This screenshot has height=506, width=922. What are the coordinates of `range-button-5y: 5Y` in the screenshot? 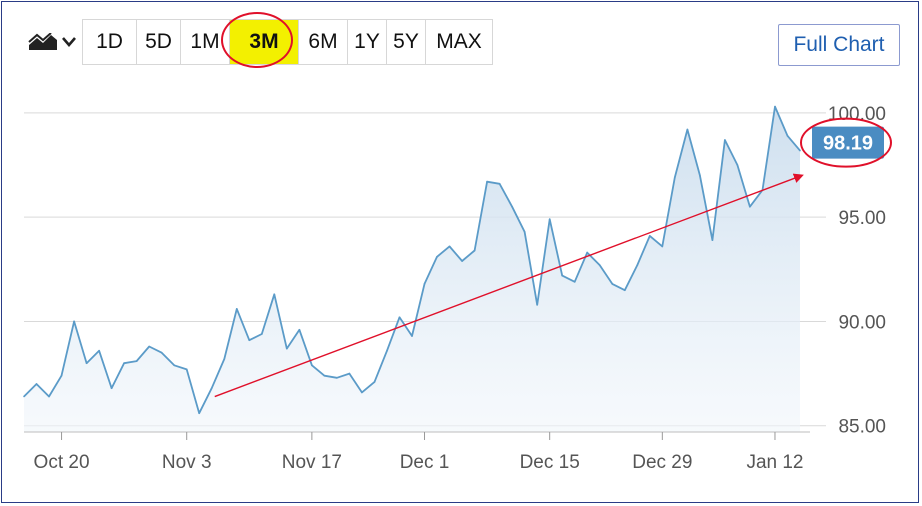 It's located at (406, 42).